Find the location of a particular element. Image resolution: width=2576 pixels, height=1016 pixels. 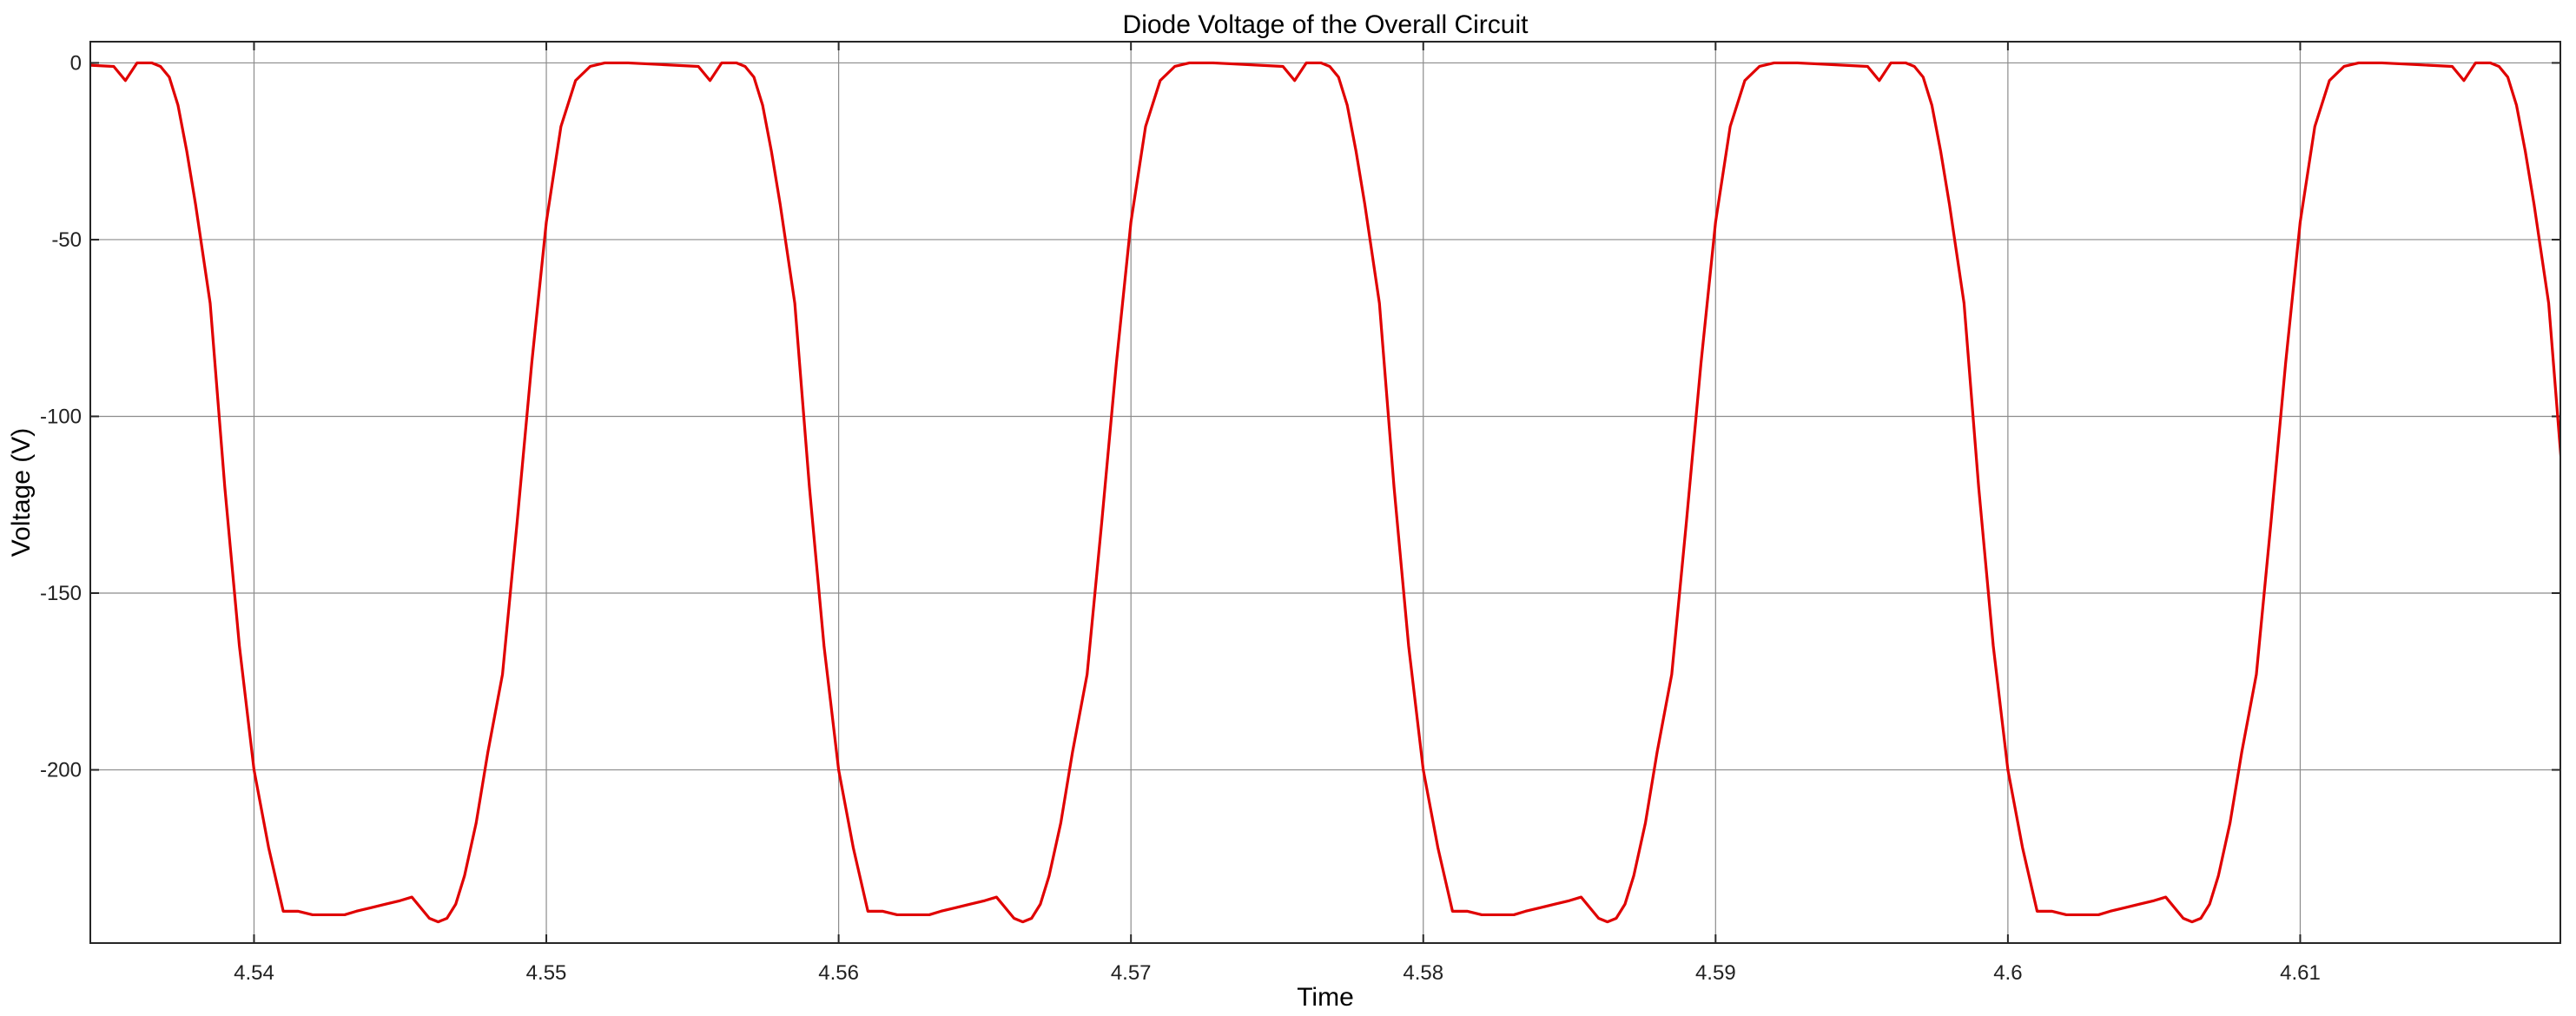

x-tick-label: 4.59 is located at coordinates (1715, 973).